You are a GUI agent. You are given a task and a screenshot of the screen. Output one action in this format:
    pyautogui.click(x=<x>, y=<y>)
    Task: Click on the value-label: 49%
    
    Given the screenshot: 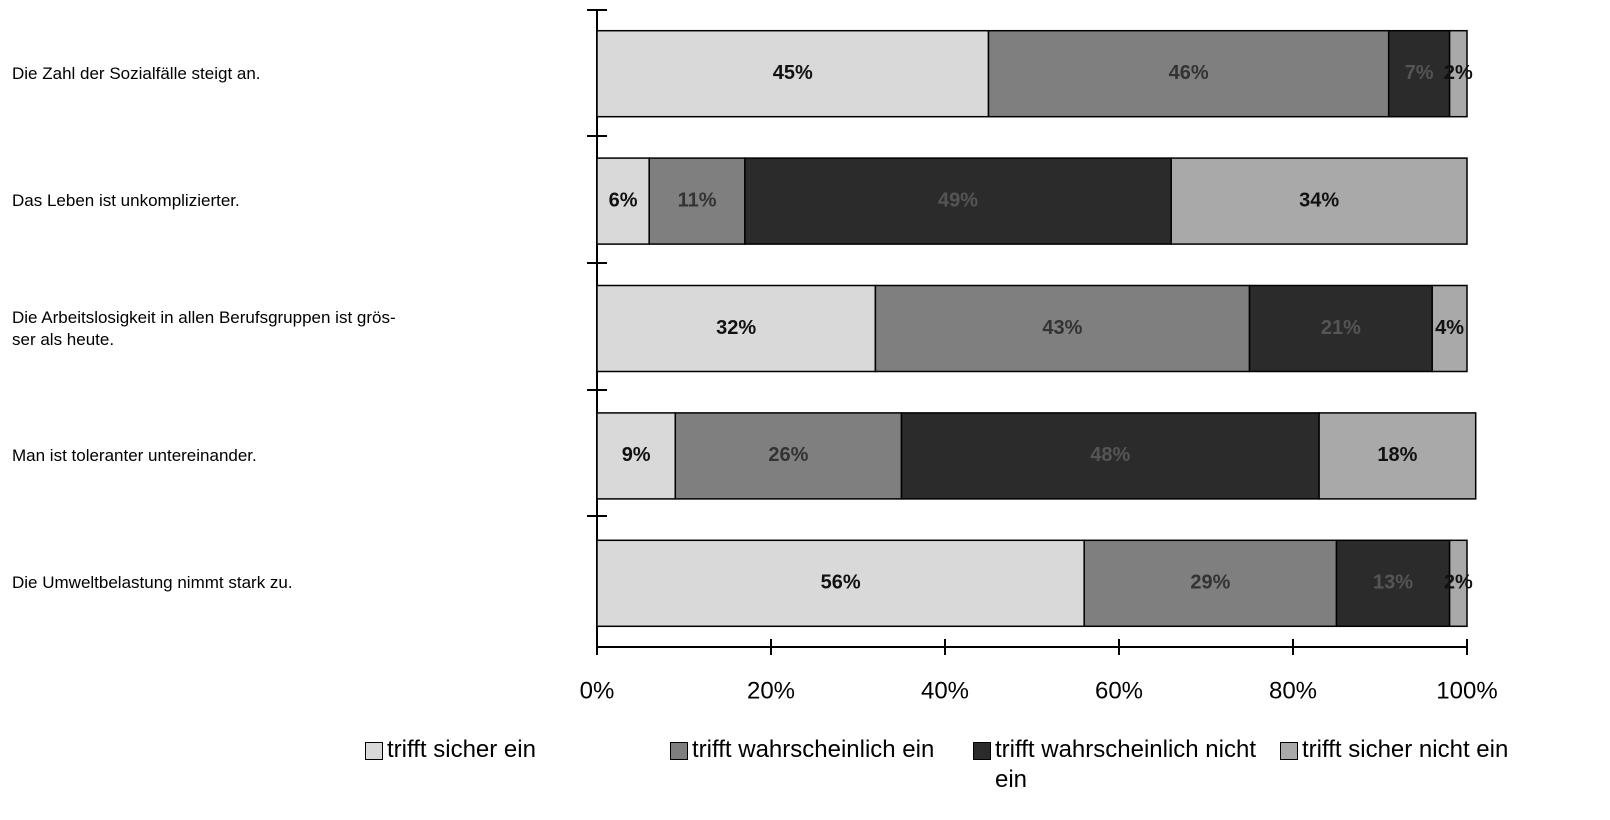 What is the action you would take?
    pyautogui.click(x=958, y=200)
    